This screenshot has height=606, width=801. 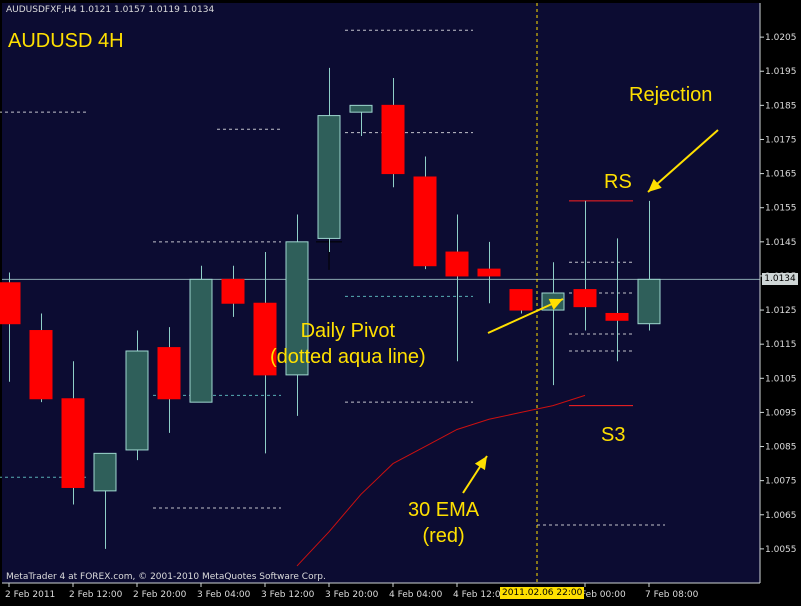 I want to click on y-tick-label: 1.0125, so click(x=781, y=311).